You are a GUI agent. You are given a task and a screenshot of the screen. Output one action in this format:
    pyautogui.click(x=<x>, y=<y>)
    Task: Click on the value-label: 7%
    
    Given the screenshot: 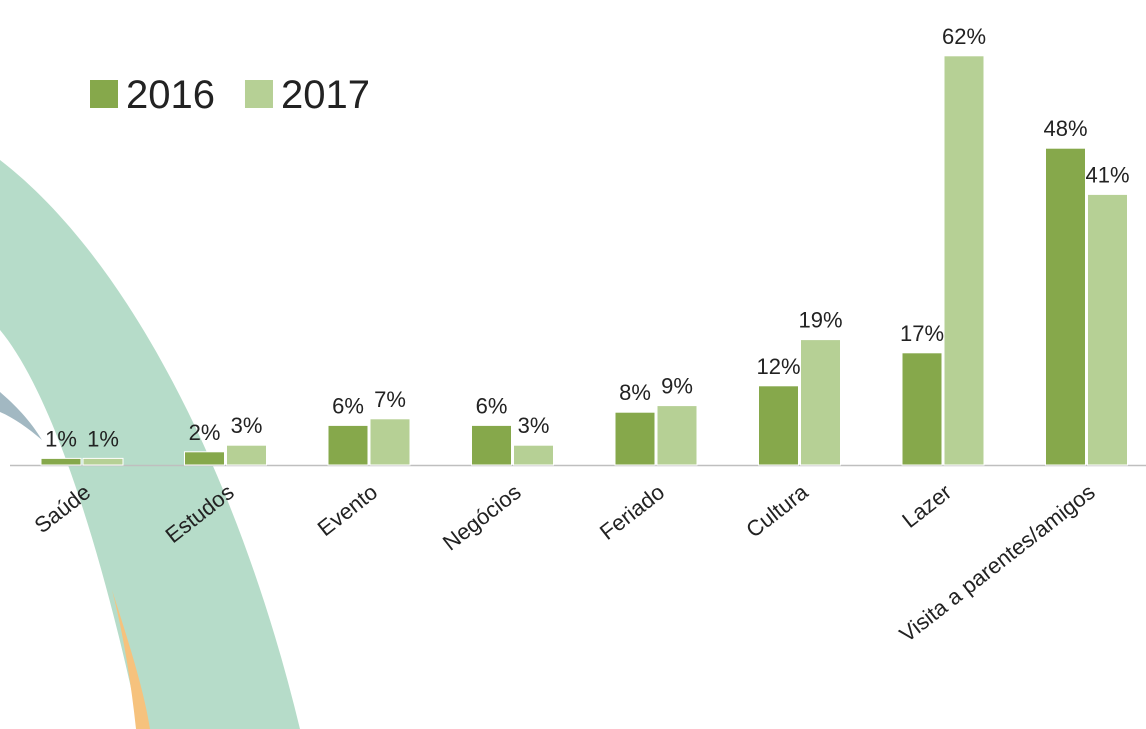 What is the action you would take?
    pyautogui.click(x=390, y=399)
    